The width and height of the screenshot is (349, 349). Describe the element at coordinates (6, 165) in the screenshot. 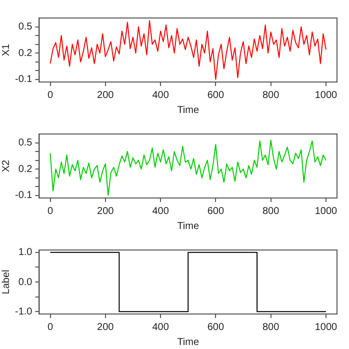

I see `y-axis-title: X2` at that location.